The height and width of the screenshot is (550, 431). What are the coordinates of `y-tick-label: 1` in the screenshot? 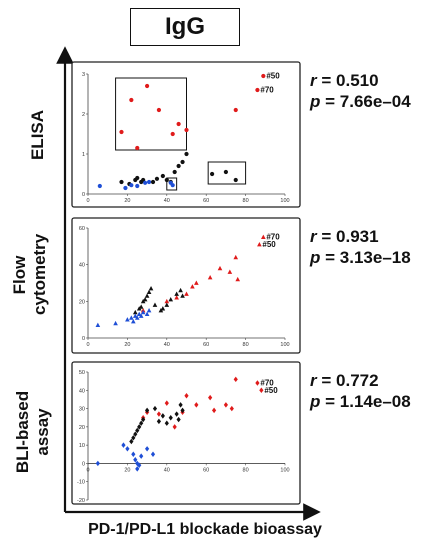 It's located at (83, 155).